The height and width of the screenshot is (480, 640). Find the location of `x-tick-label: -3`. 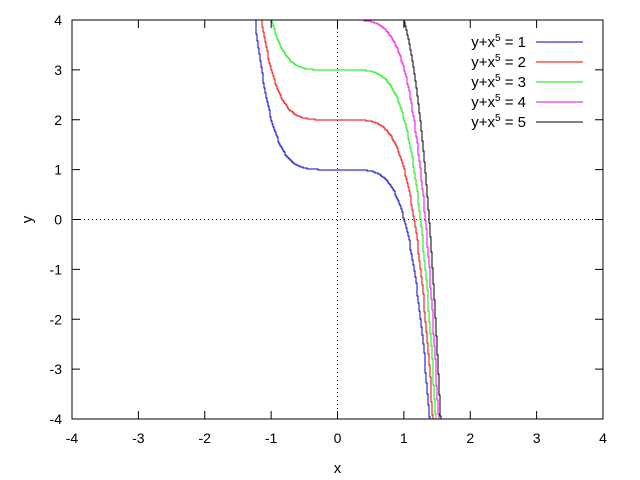

x-tick-label: -3 is located at coordinates (138, 438).